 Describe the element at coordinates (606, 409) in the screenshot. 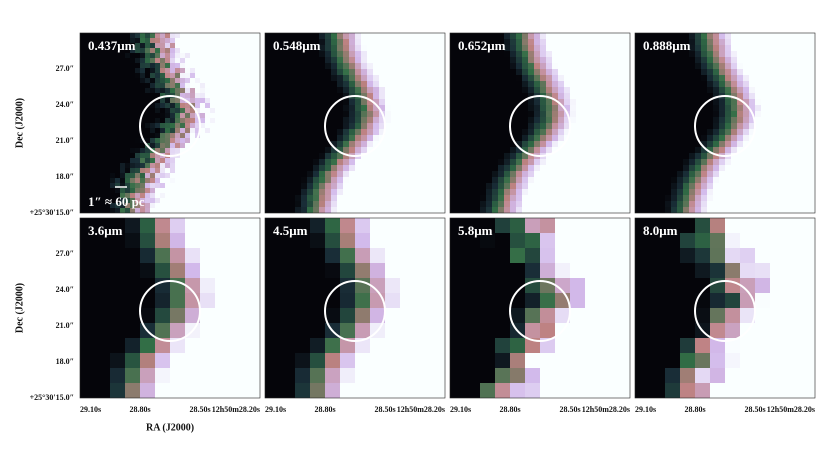

I see `x-tick-label: 12h50m28.20s` at that location.